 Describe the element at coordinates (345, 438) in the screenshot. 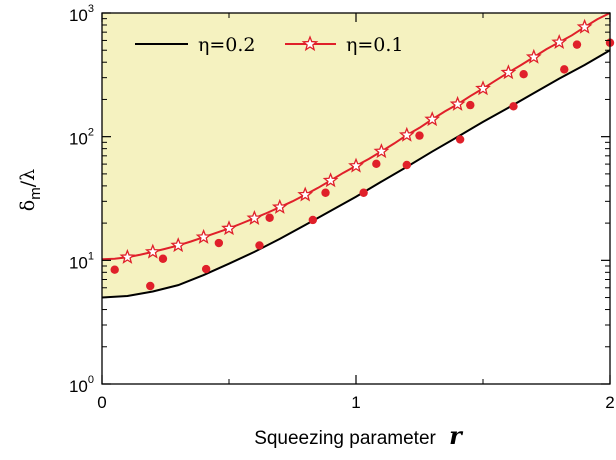

I see `x-axis-title-text: Squeezing parameter` at that location.